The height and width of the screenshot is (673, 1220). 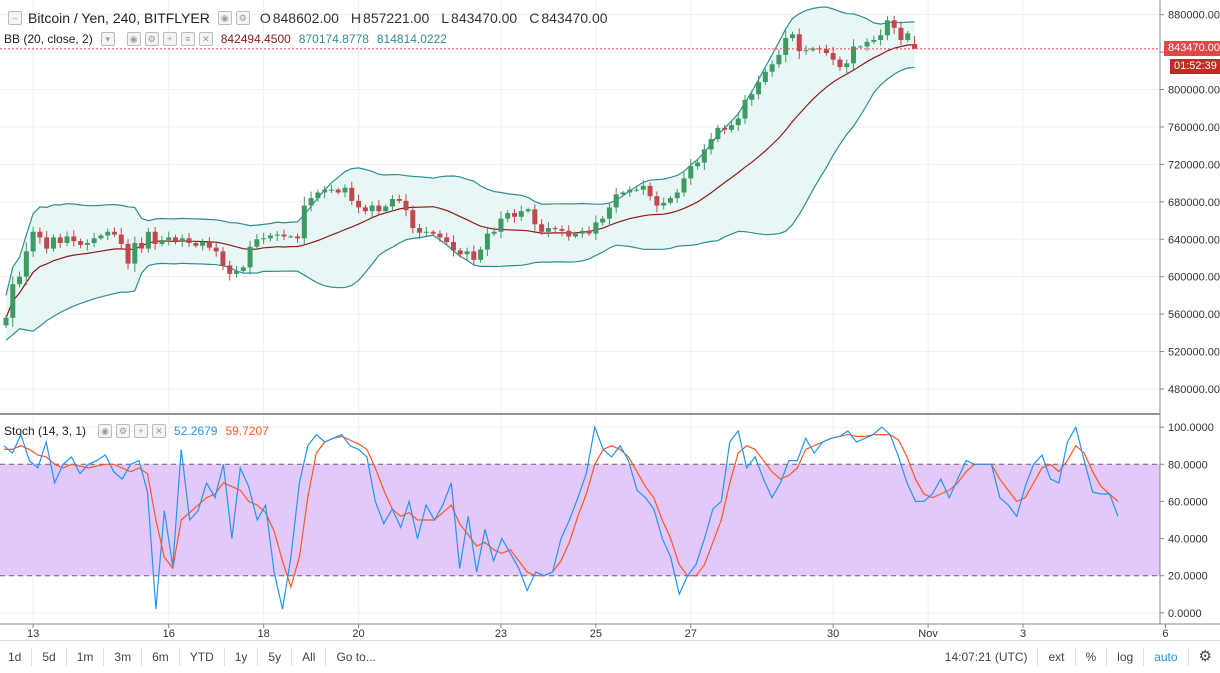 I want to click on range-button-1y: 1y, so click(x=241, y=657).